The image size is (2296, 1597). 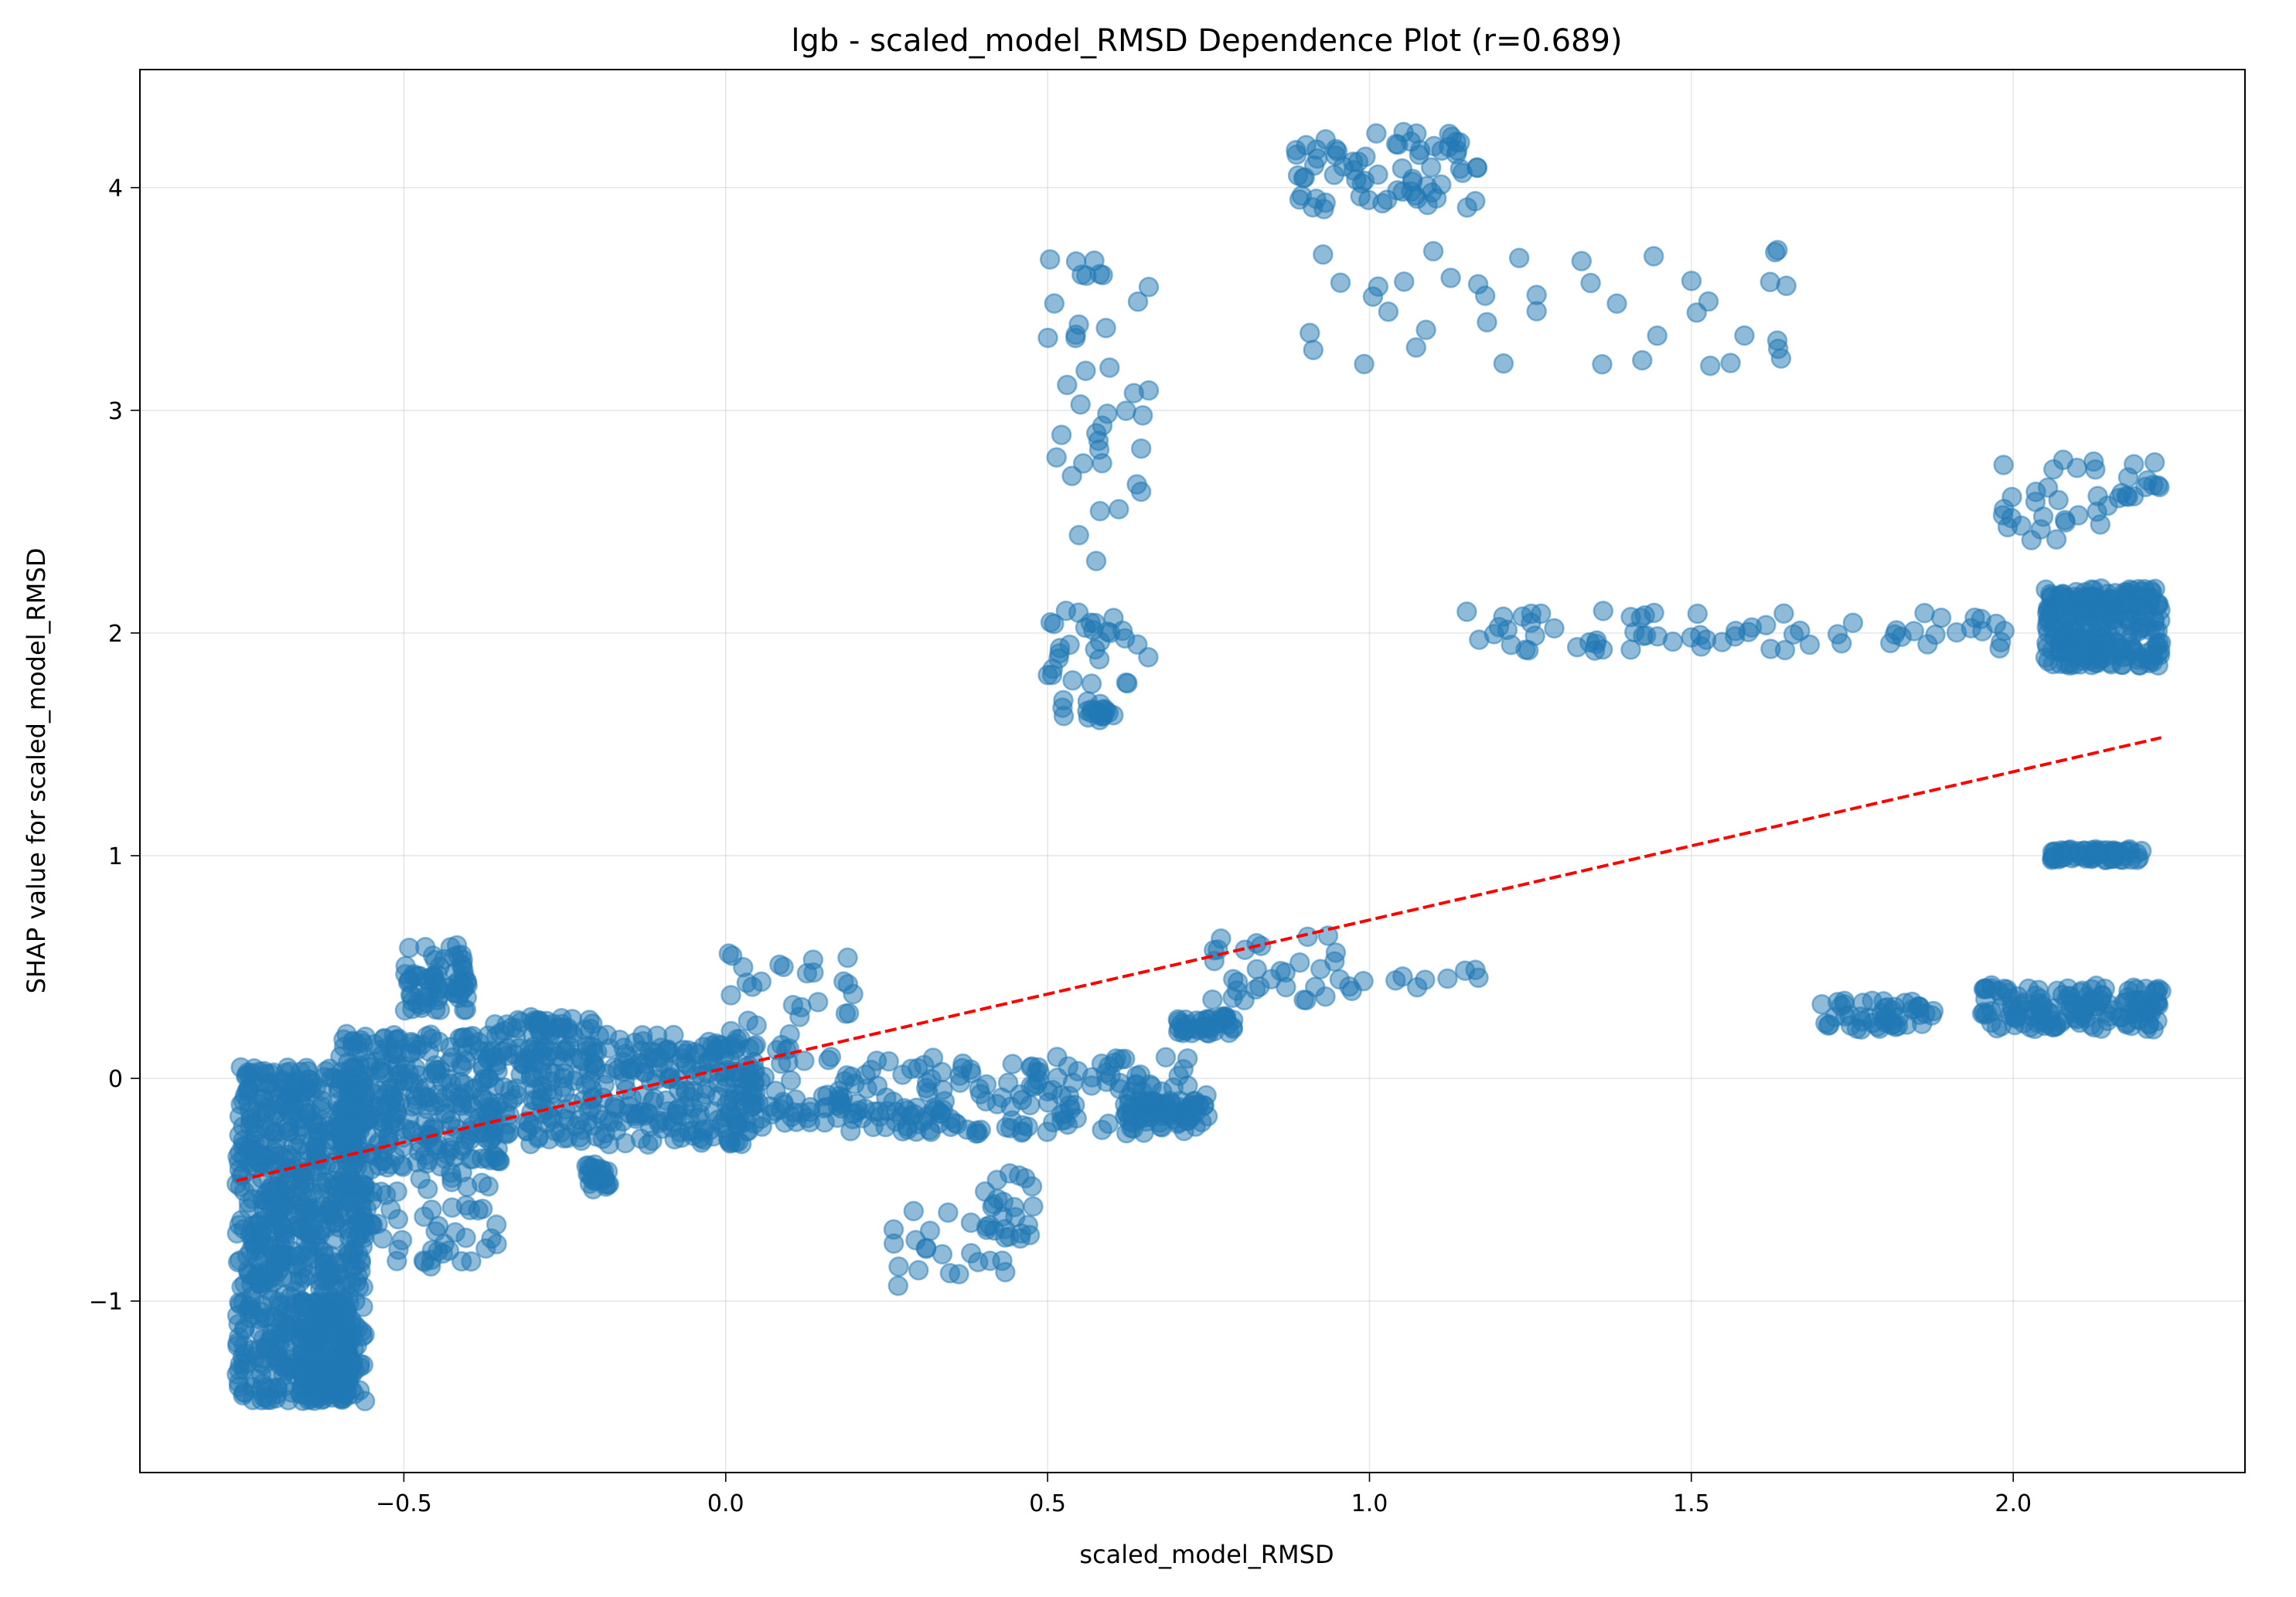 What do you see at coordinates (404, 1503) in the screenshot?
I see `x-tick-label: −0.5` at bounding box center [404, 1503].